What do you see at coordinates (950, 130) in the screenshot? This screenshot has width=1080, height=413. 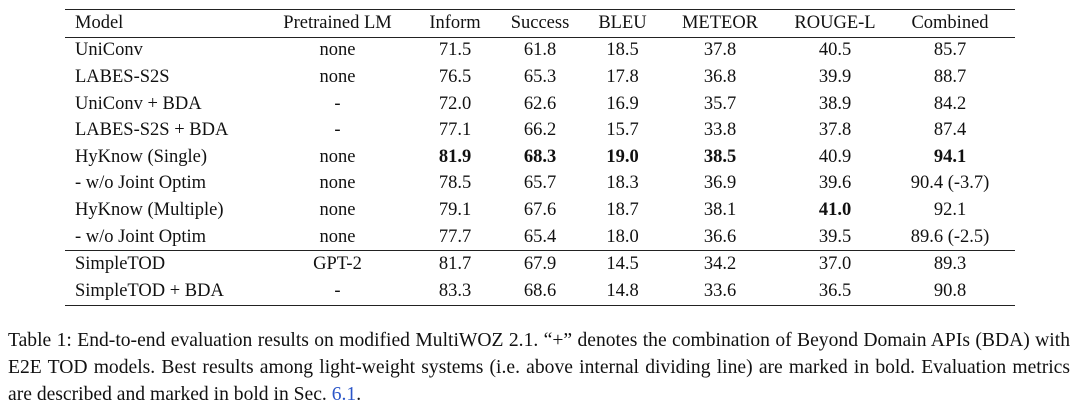 I see `value-cell: 87.4` at bounding box center [950, 130].